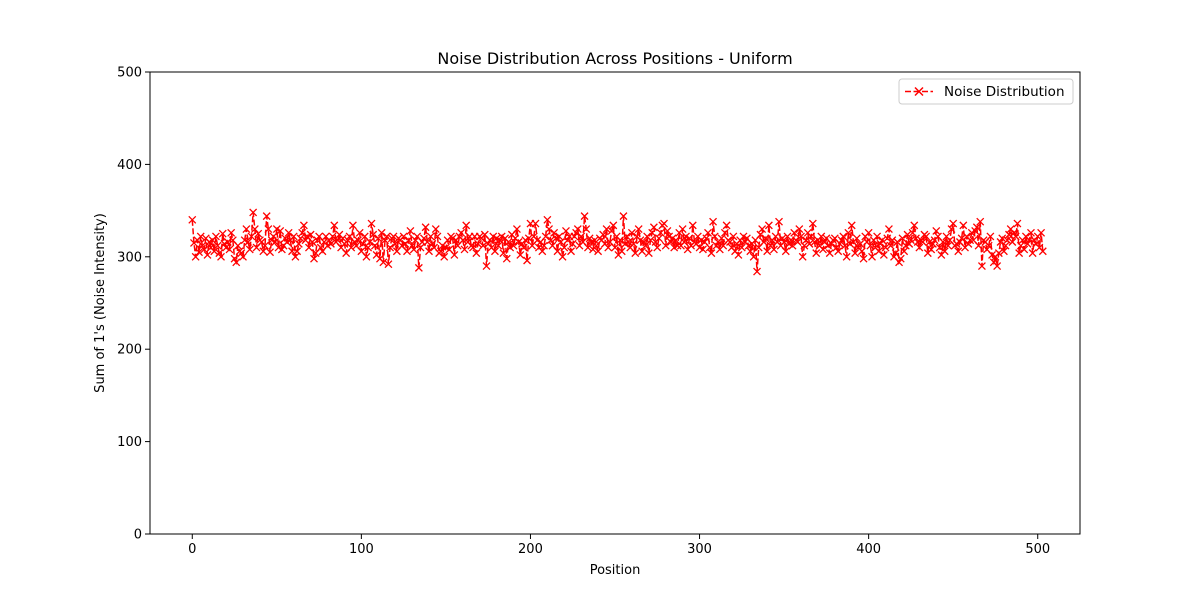 The height and width of the screenshot is (600, 1200). I want to click on x-tick-label: 300, so click(699, 549).